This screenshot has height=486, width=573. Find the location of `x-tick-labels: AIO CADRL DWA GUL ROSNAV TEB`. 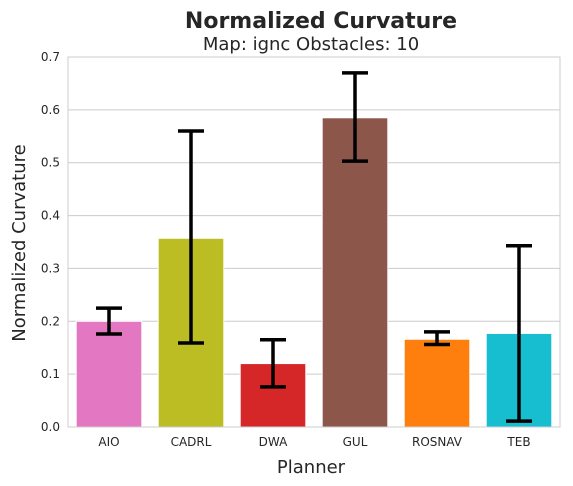

x-tick-labels: AIO CADRL DWA GUL ROSNAV TEB is located at coordinates (314, 442).